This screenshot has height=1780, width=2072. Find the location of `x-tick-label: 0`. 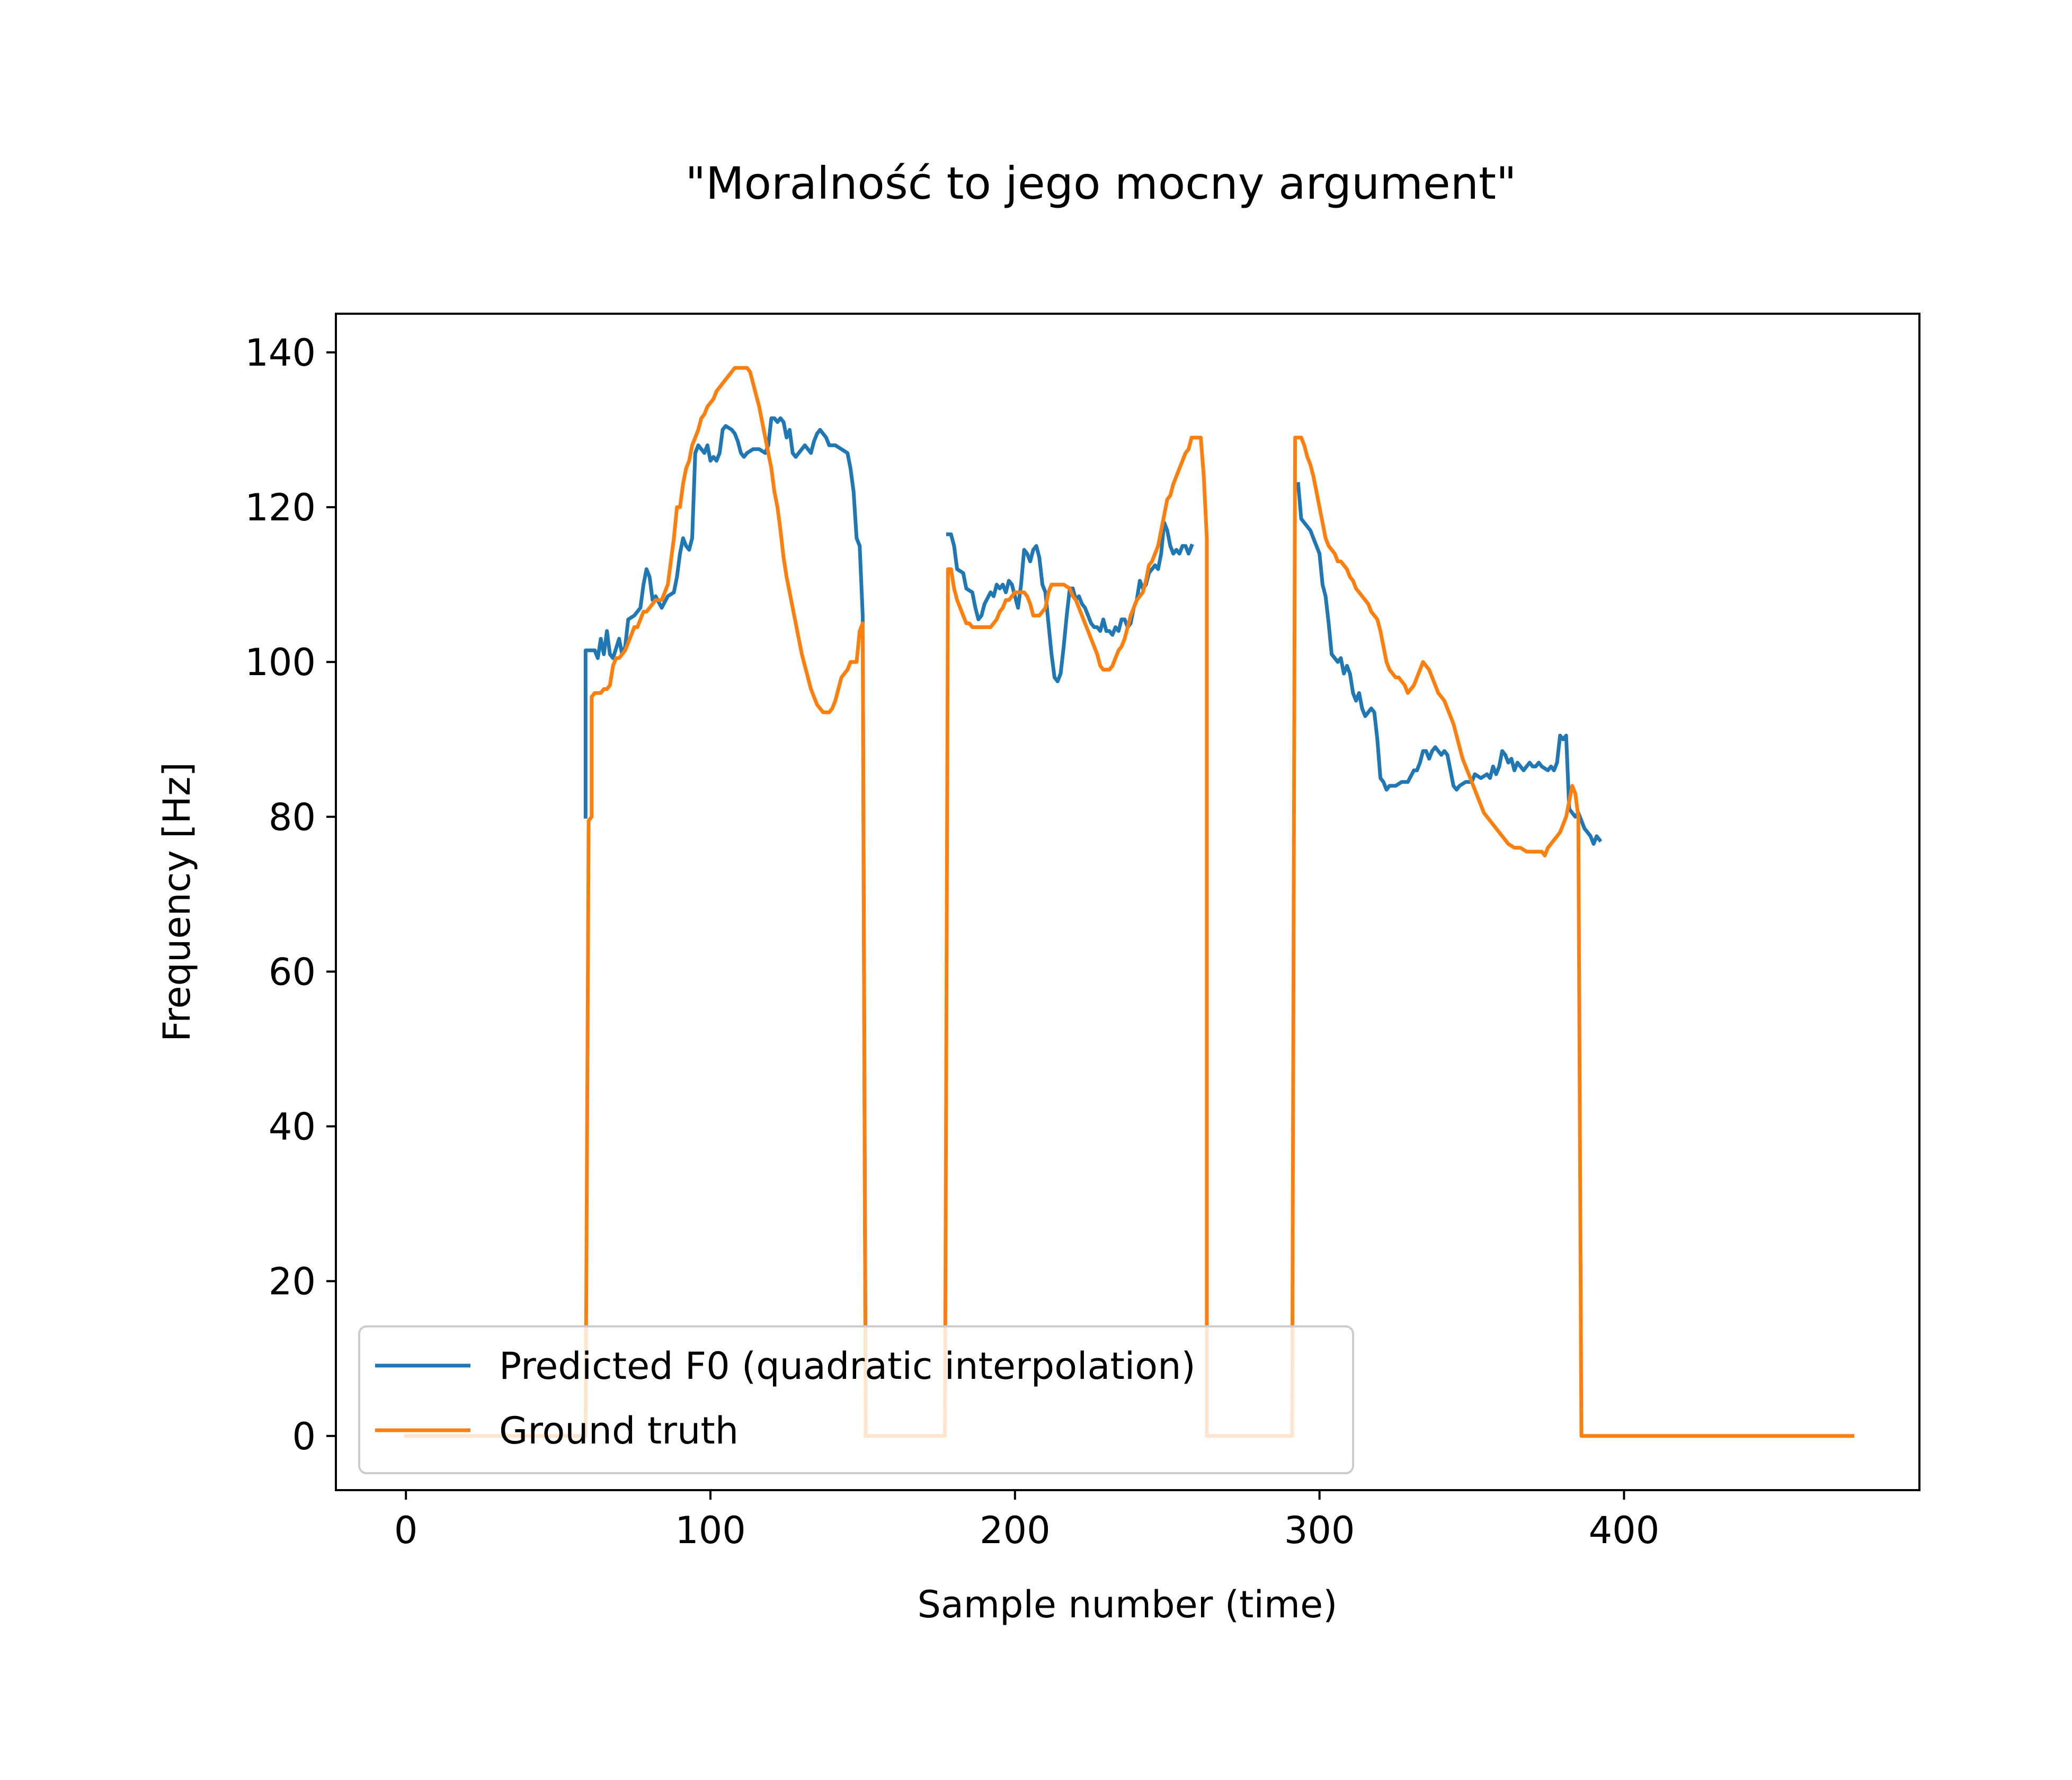

x-tick-label: 0 is located at coordinates (406, 1530).